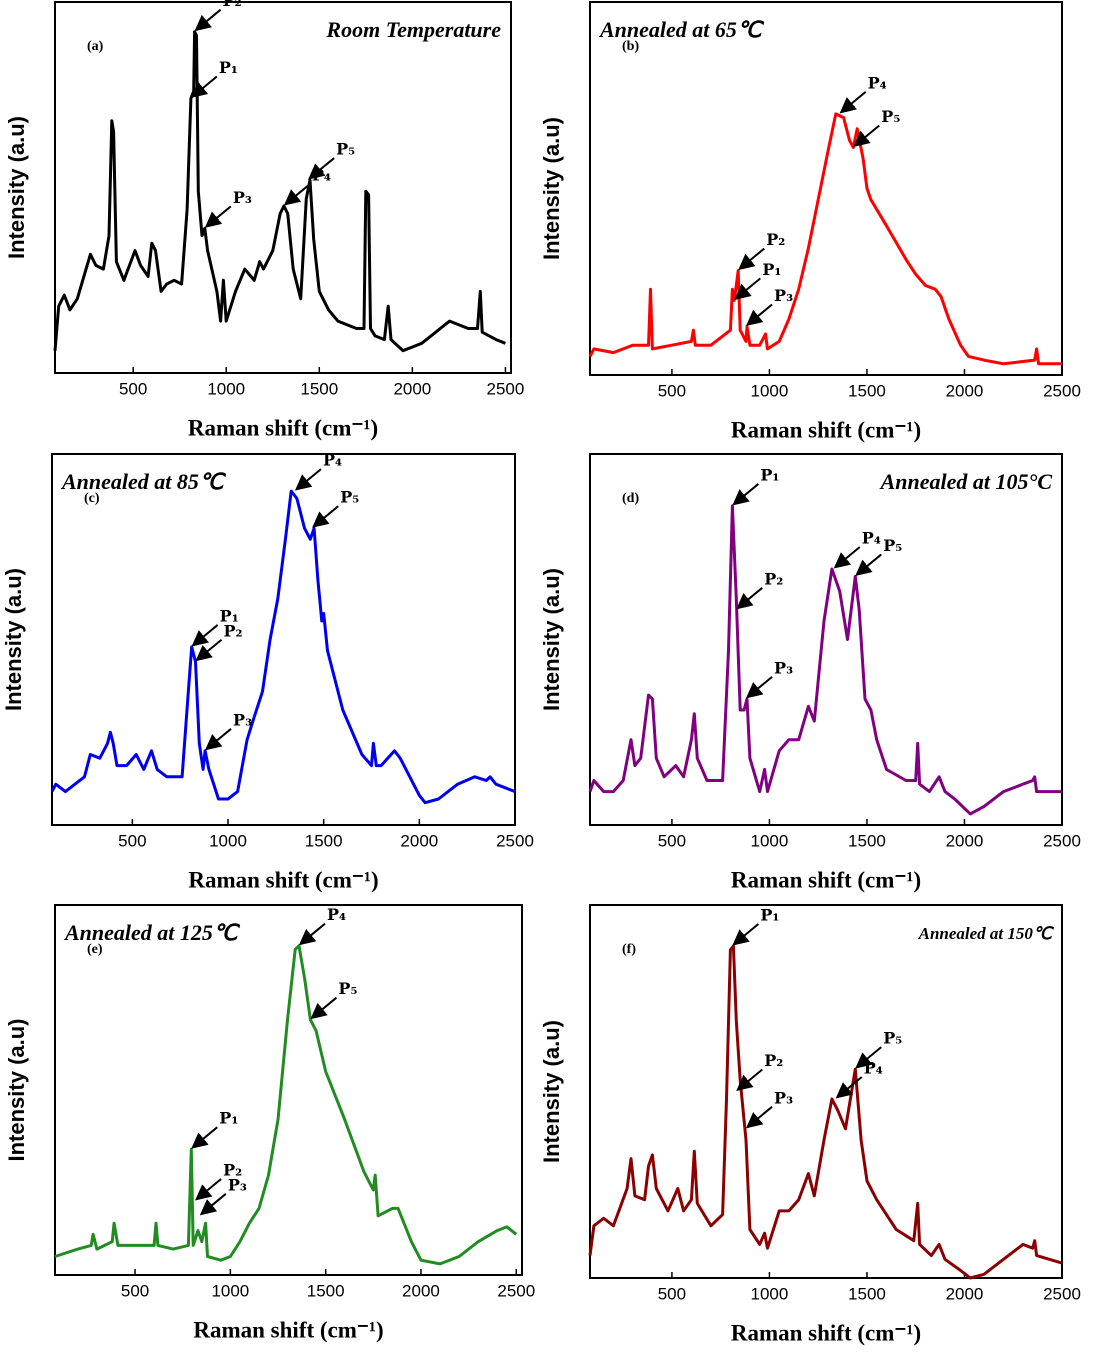 The width and height of the screenshot is (1094, 1359). Describe the element at coordinates (92, 498) in the screenshot. I see `panel-label: (c)` at that location.